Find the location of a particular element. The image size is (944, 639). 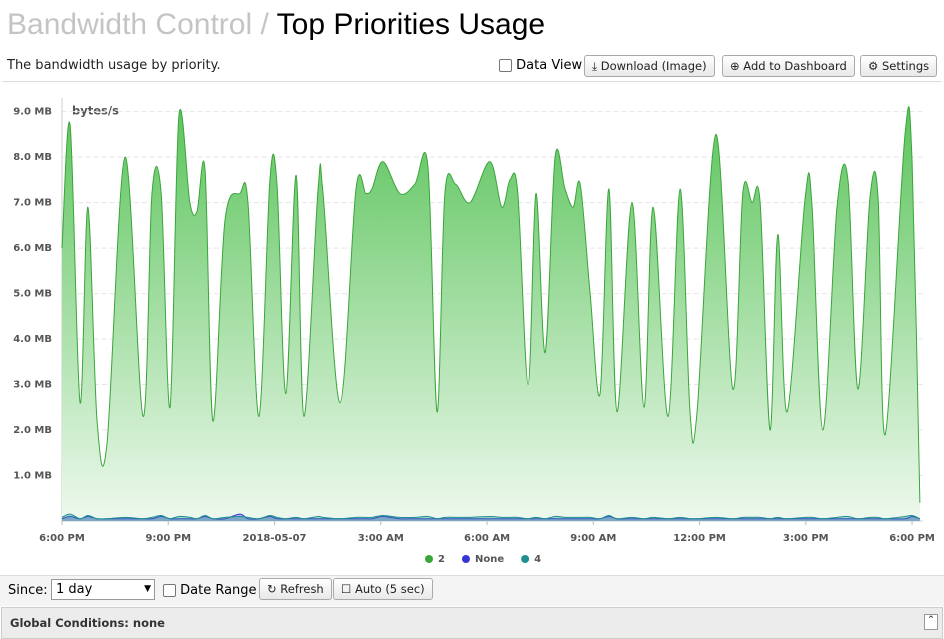

legend-label: 4 is located at coordinates (537, 559).